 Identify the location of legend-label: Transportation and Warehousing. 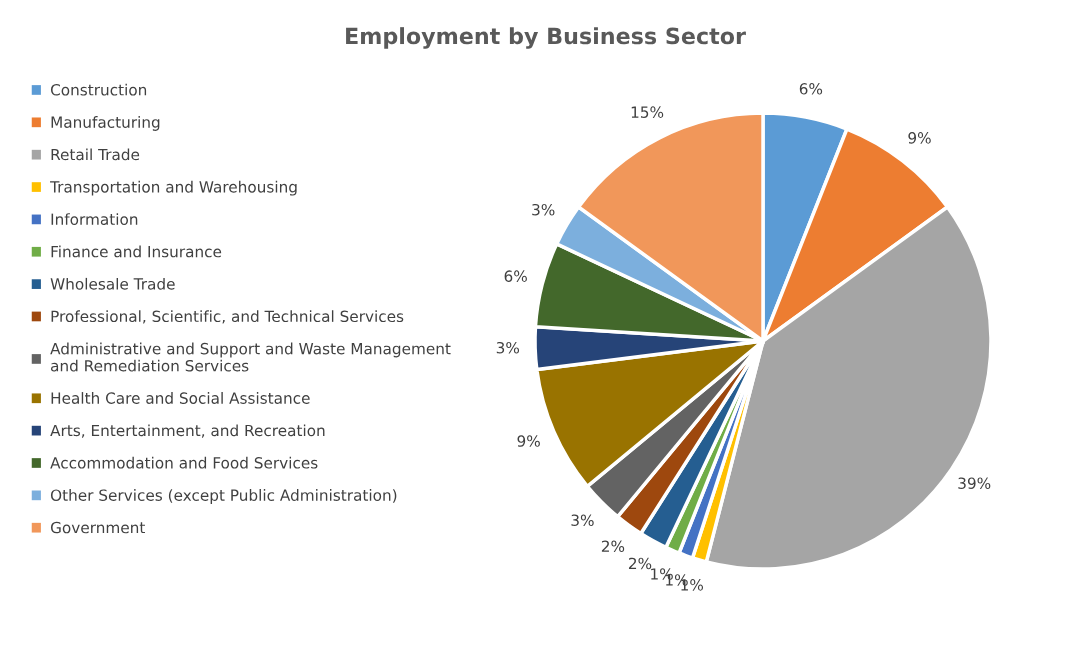
(173, 188).